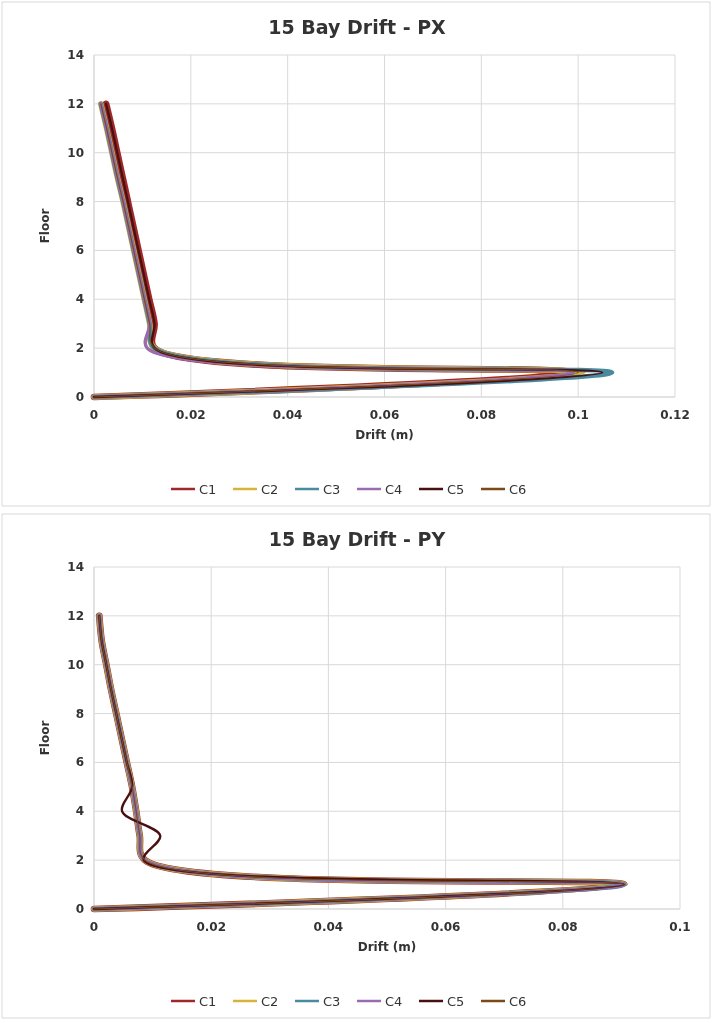  What do you see at coordinates (675, 415) in the screenshot?
I see `x-tick-label: 0.12` at bounding box center [675, 415].